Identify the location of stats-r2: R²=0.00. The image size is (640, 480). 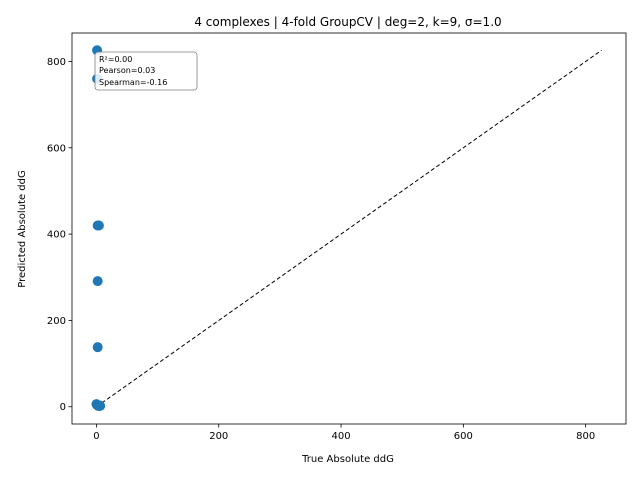
(115, 59).